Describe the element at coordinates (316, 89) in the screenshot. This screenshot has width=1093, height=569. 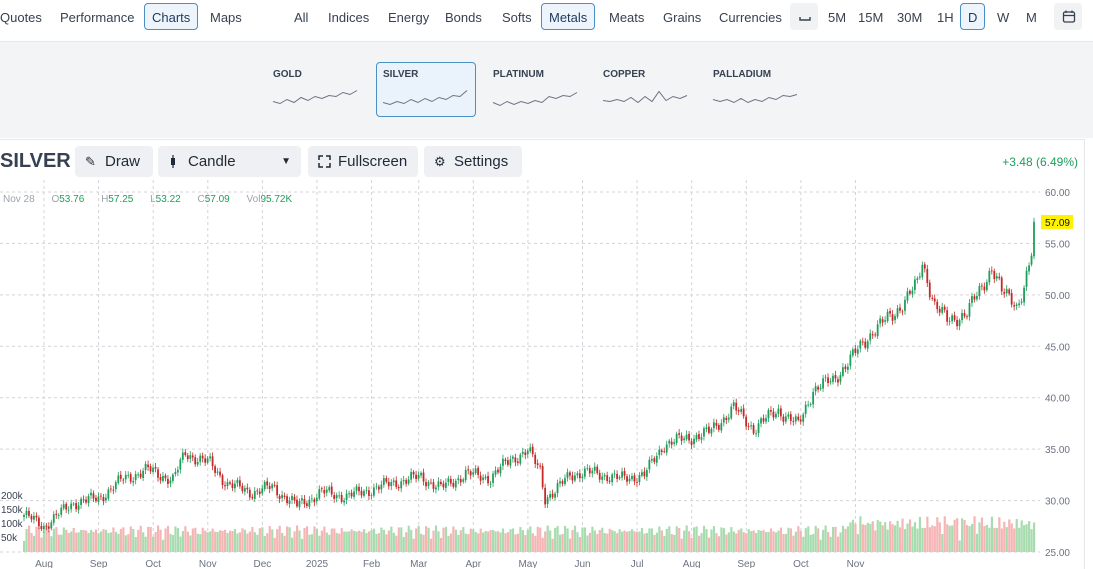
I see `metal-gold: GOLD` at that location.